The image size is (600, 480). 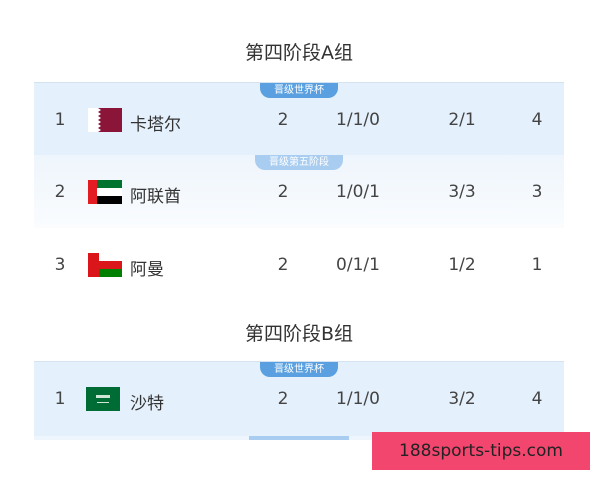 What do you see at coordinates (105, 120) in the screenshot?
I see `qatar-flag-icon` at bounding box center [105, 120].